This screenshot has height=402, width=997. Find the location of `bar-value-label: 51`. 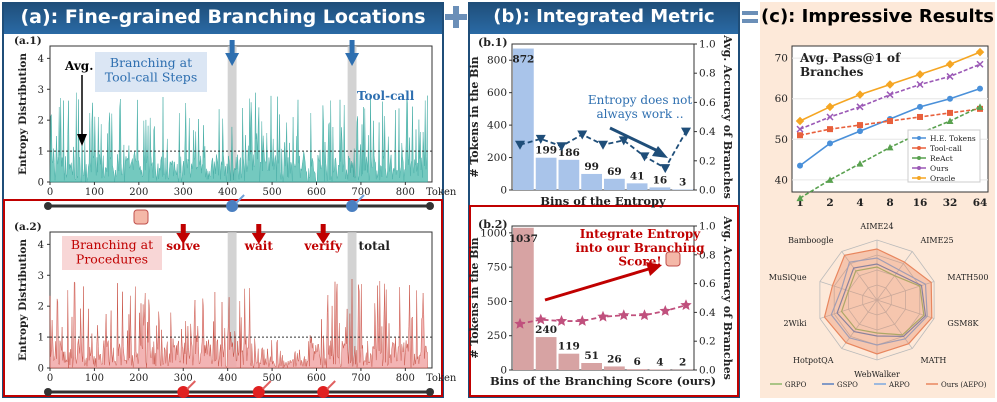

bar-value-label: 51 is located at coordinates (591, 356).